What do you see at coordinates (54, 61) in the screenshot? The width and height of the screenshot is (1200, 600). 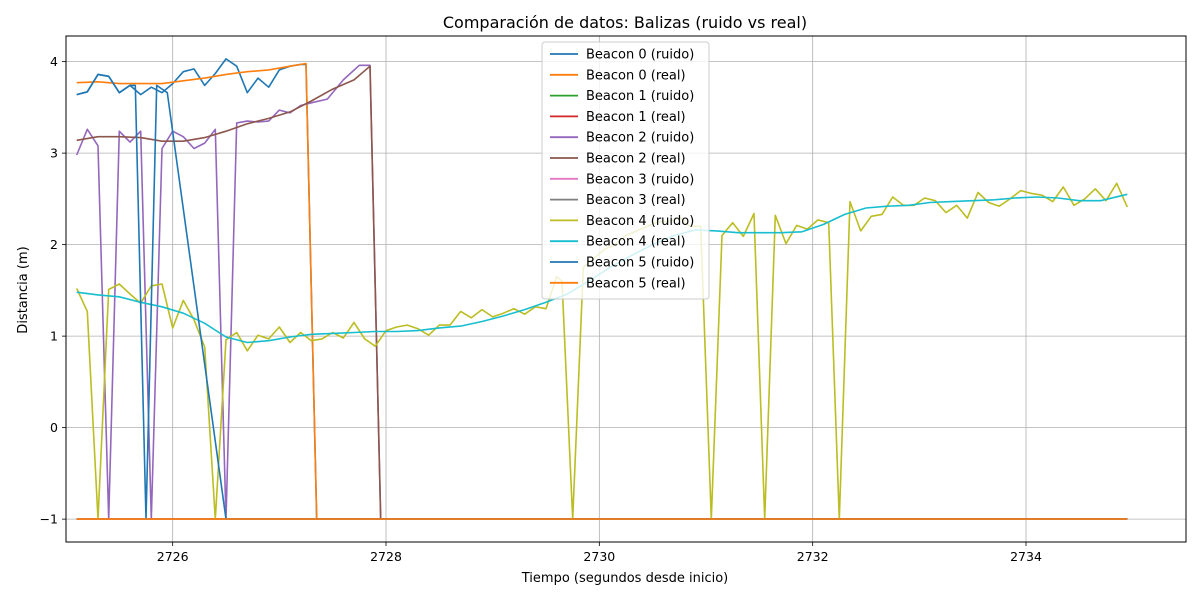 I see `y-tick-label: 4` at bounding box center [54, 61].